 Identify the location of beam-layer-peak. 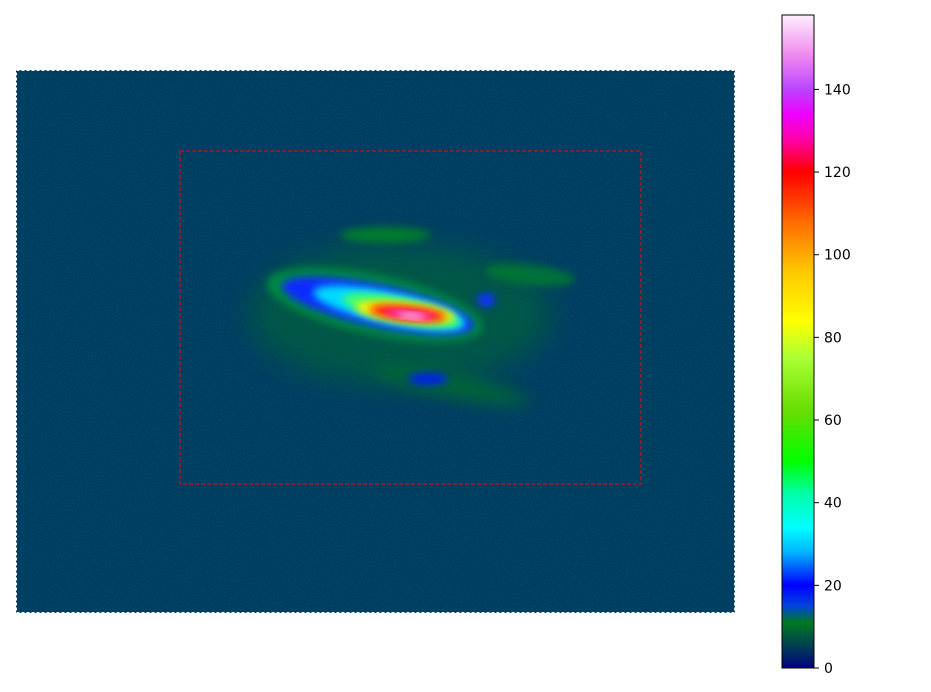
(411, 315).